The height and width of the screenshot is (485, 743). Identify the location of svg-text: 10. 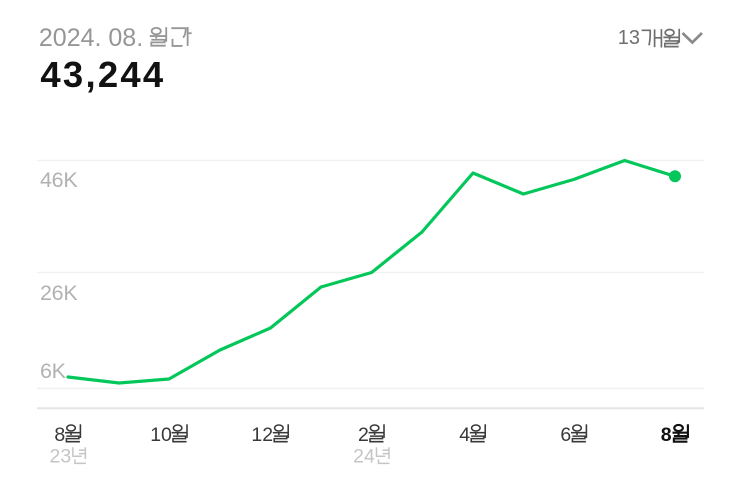
(161, 435).